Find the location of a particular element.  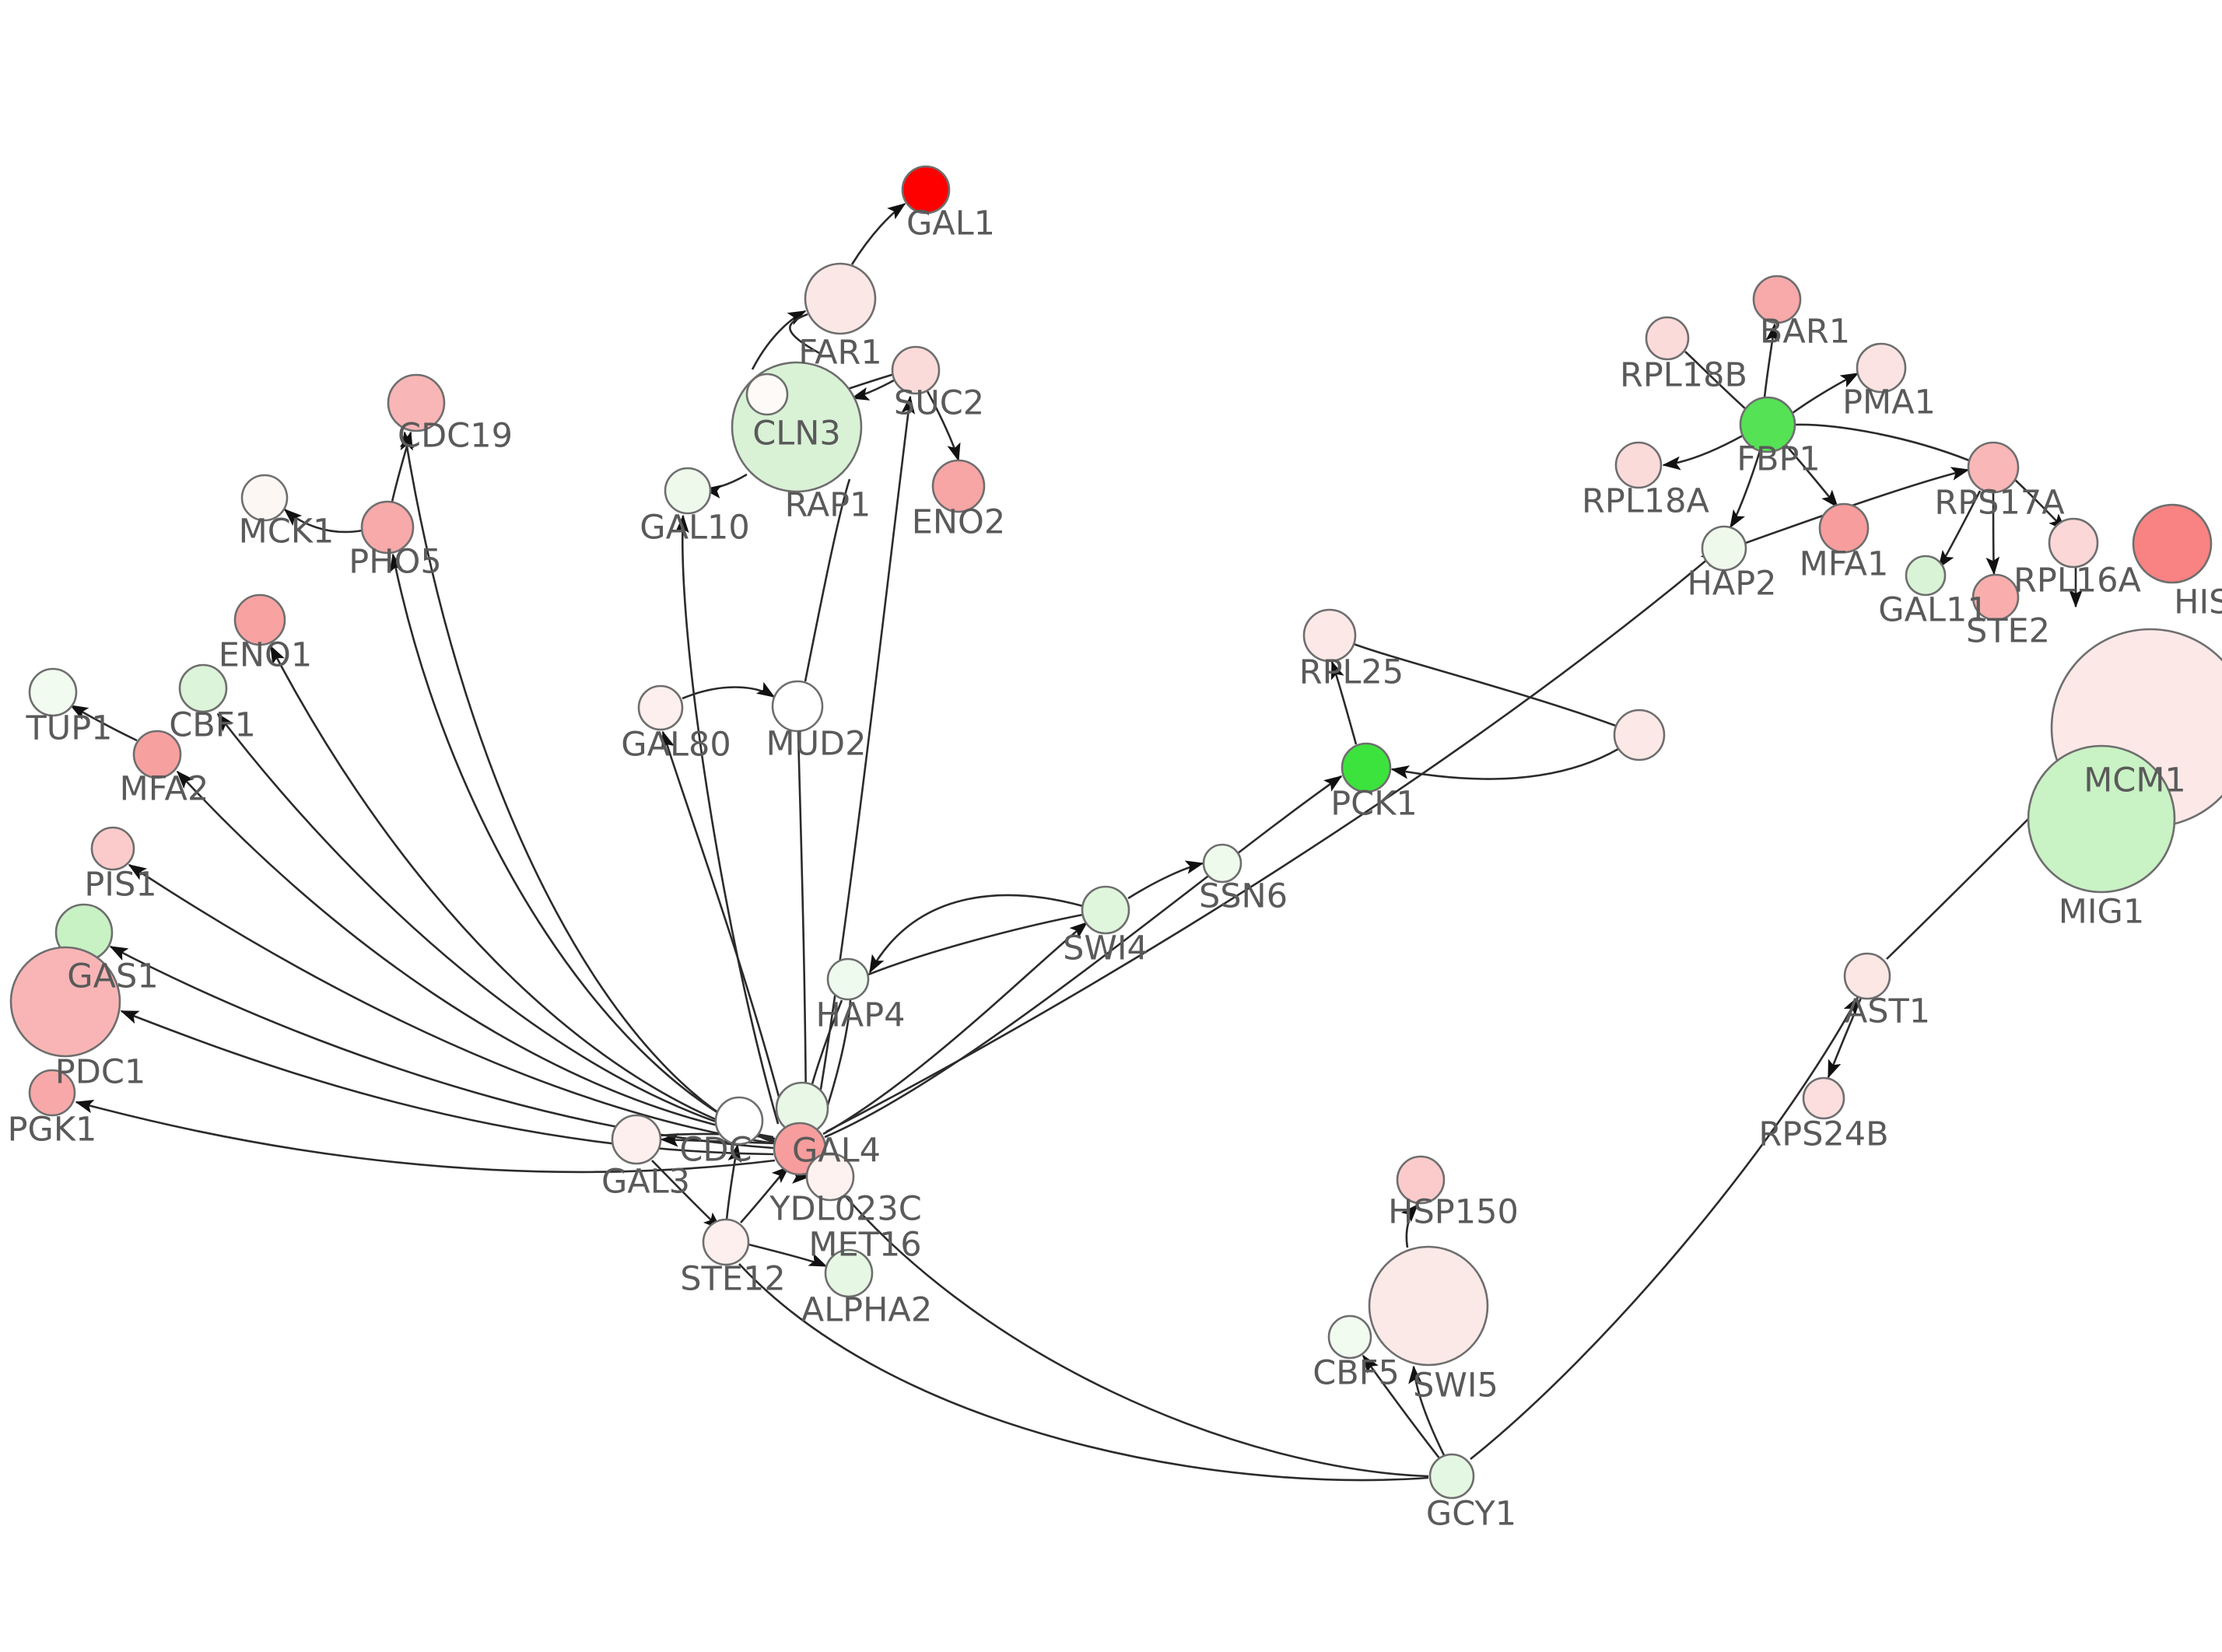

node-label-gcy1: GCY1 is located at coordinates (1471, 1514).